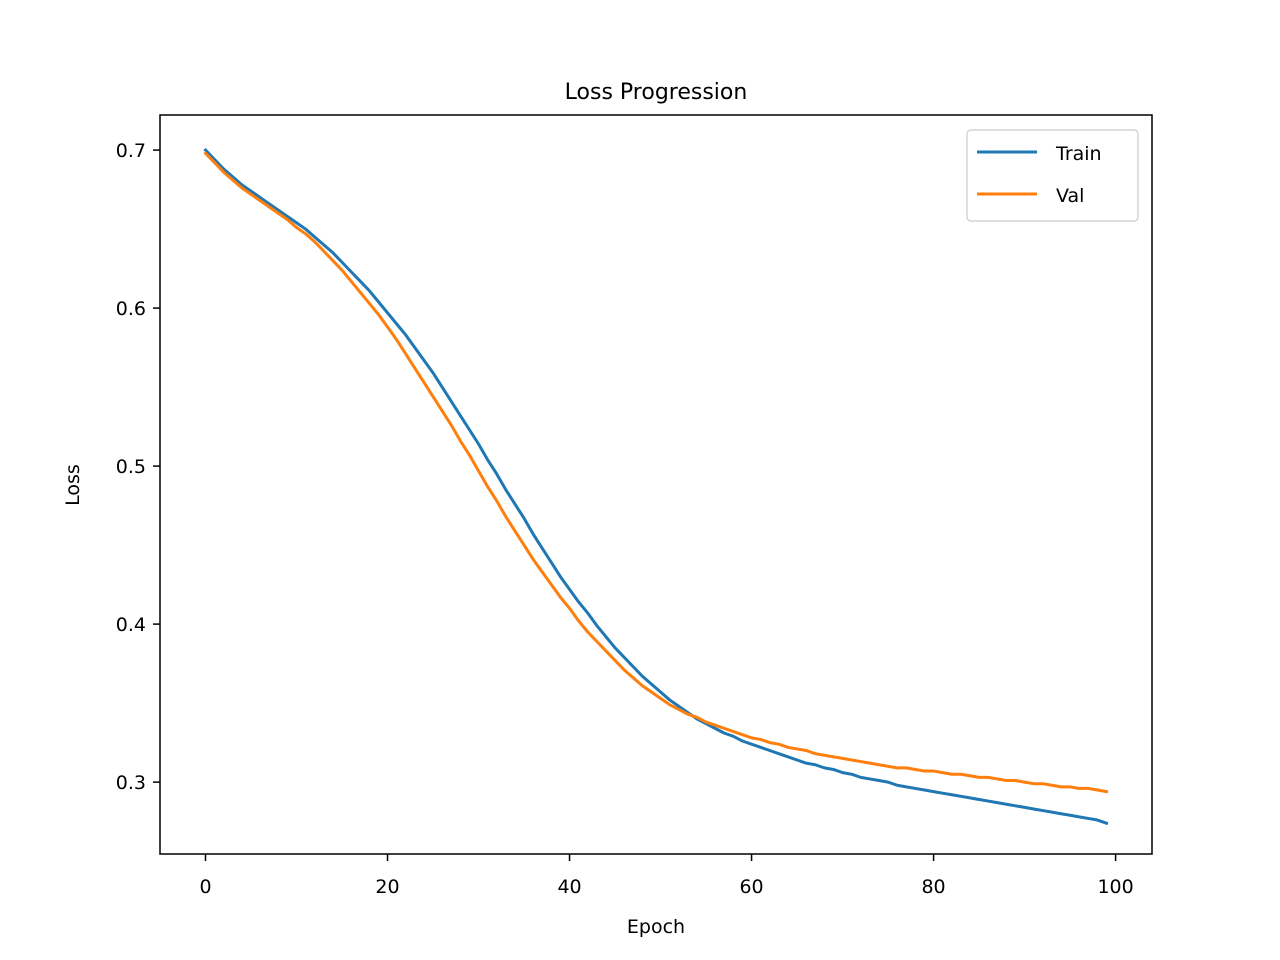  Describe the element at coordinates (131, 625) in the screenshot. I see `y-tick-label: 0.4` at that location.